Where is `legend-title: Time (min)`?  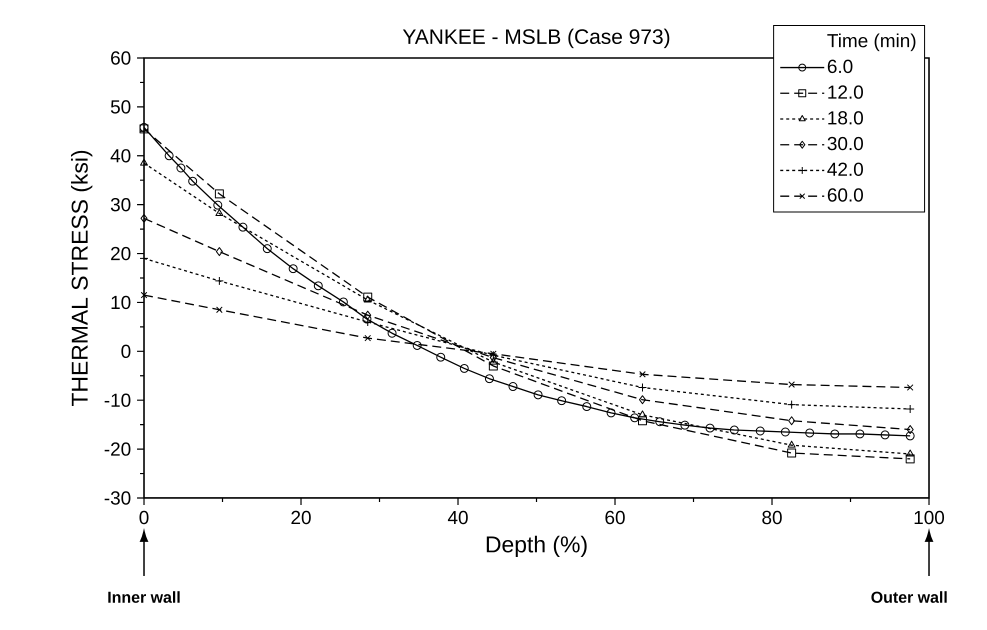
legend-title: Time (min) is located at coordinates (871, 42).